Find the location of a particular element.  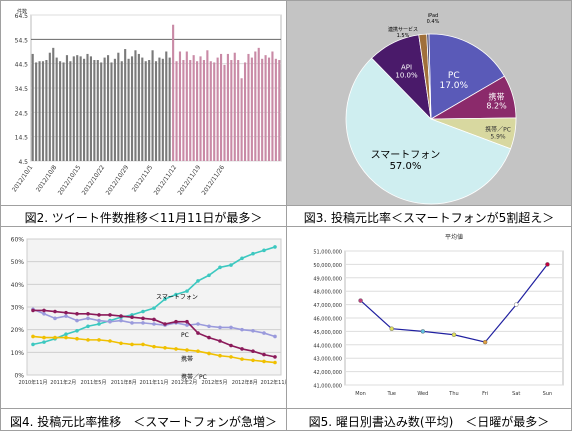

fig5-xtick-label: Mon is located at coordinates (360, 394).